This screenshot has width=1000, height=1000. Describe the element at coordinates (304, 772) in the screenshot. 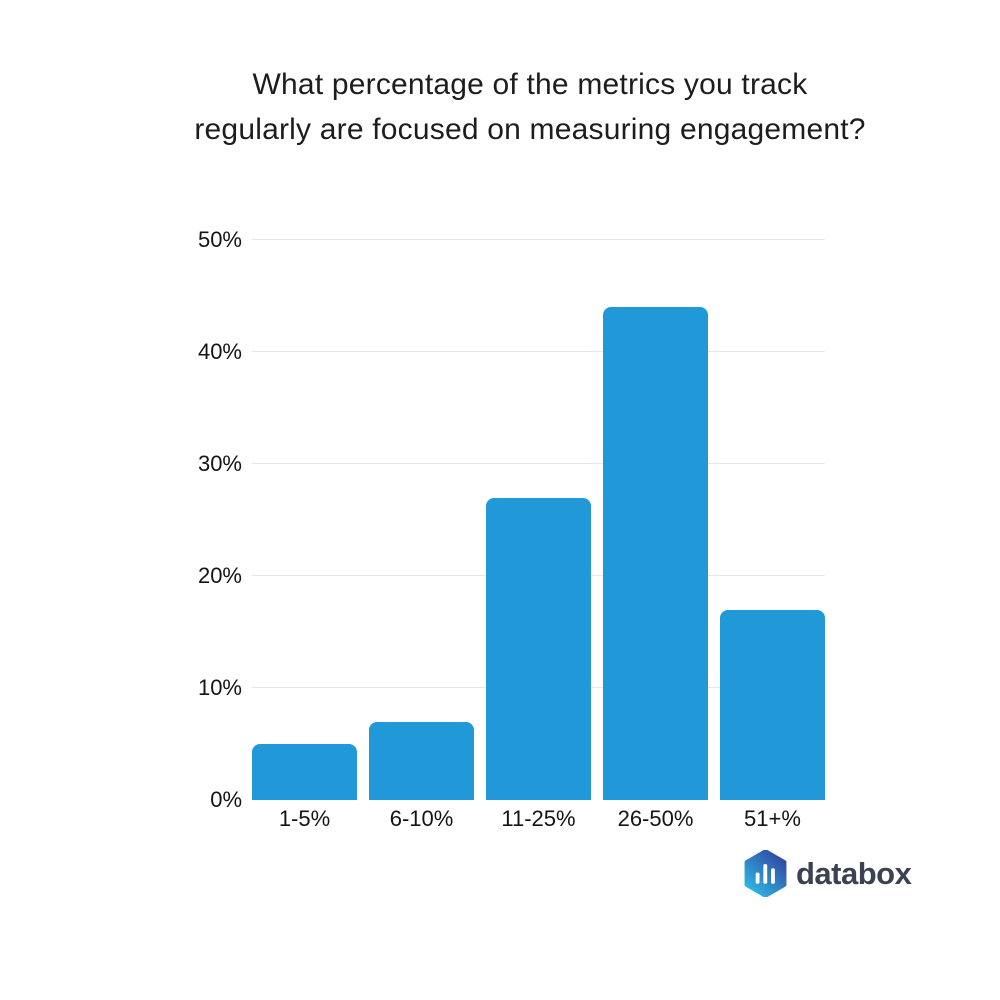

I see `bar-1-5%` at that location.